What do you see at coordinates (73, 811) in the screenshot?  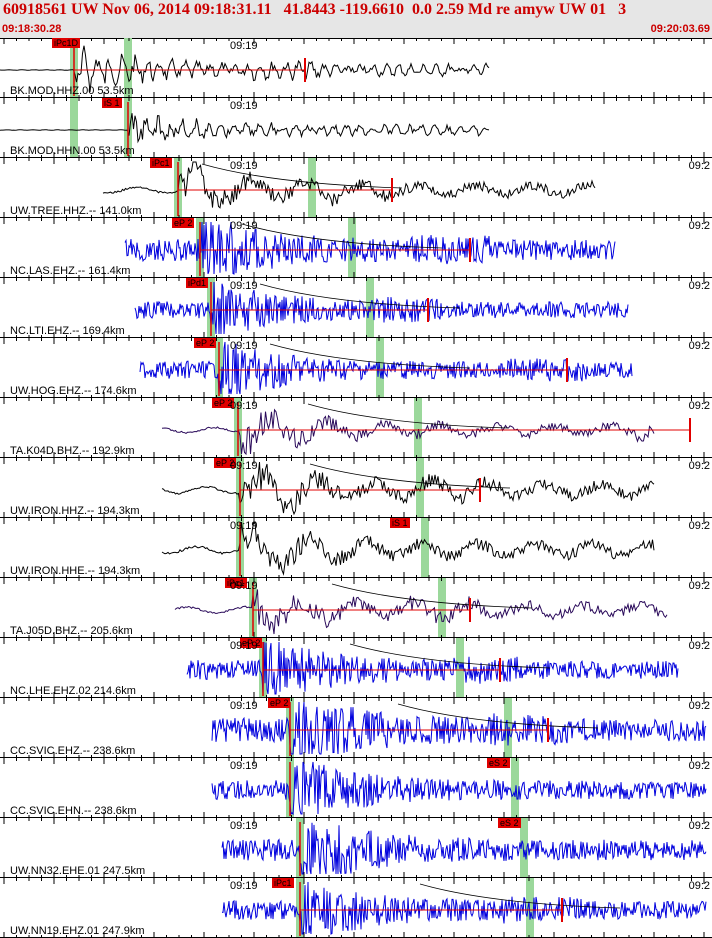 I see `station-channel-label: CC.SVIC.EHN.-- 238.6km` at bounding box center [73, 811].